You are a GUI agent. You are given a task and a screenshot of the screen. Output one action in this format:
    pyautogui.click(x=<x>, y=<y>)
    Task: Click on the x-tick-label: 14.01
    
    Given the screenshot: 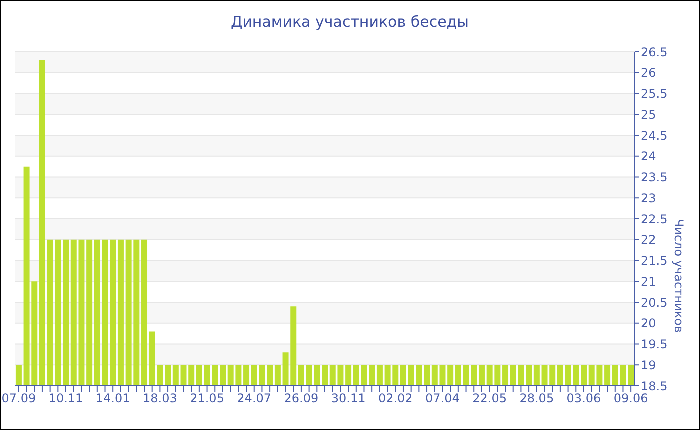 What is the action you would take?
    pyautogui.click(x=113, y=399)
    